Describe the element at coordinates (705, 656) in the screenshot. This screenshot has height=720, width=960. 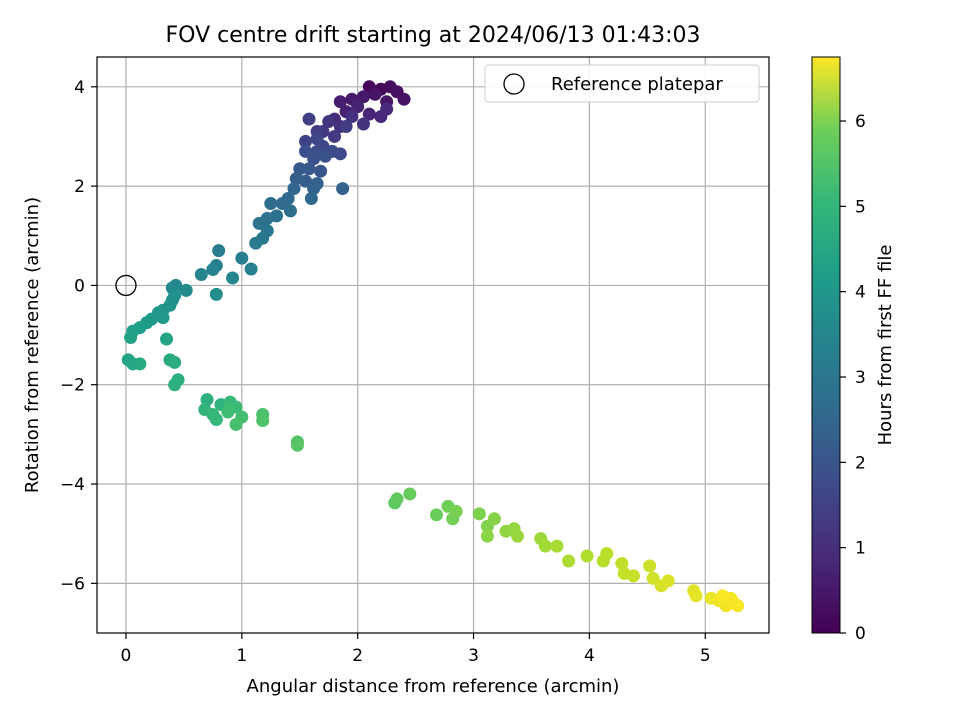
I see `x-tick-label: 5` at that location.